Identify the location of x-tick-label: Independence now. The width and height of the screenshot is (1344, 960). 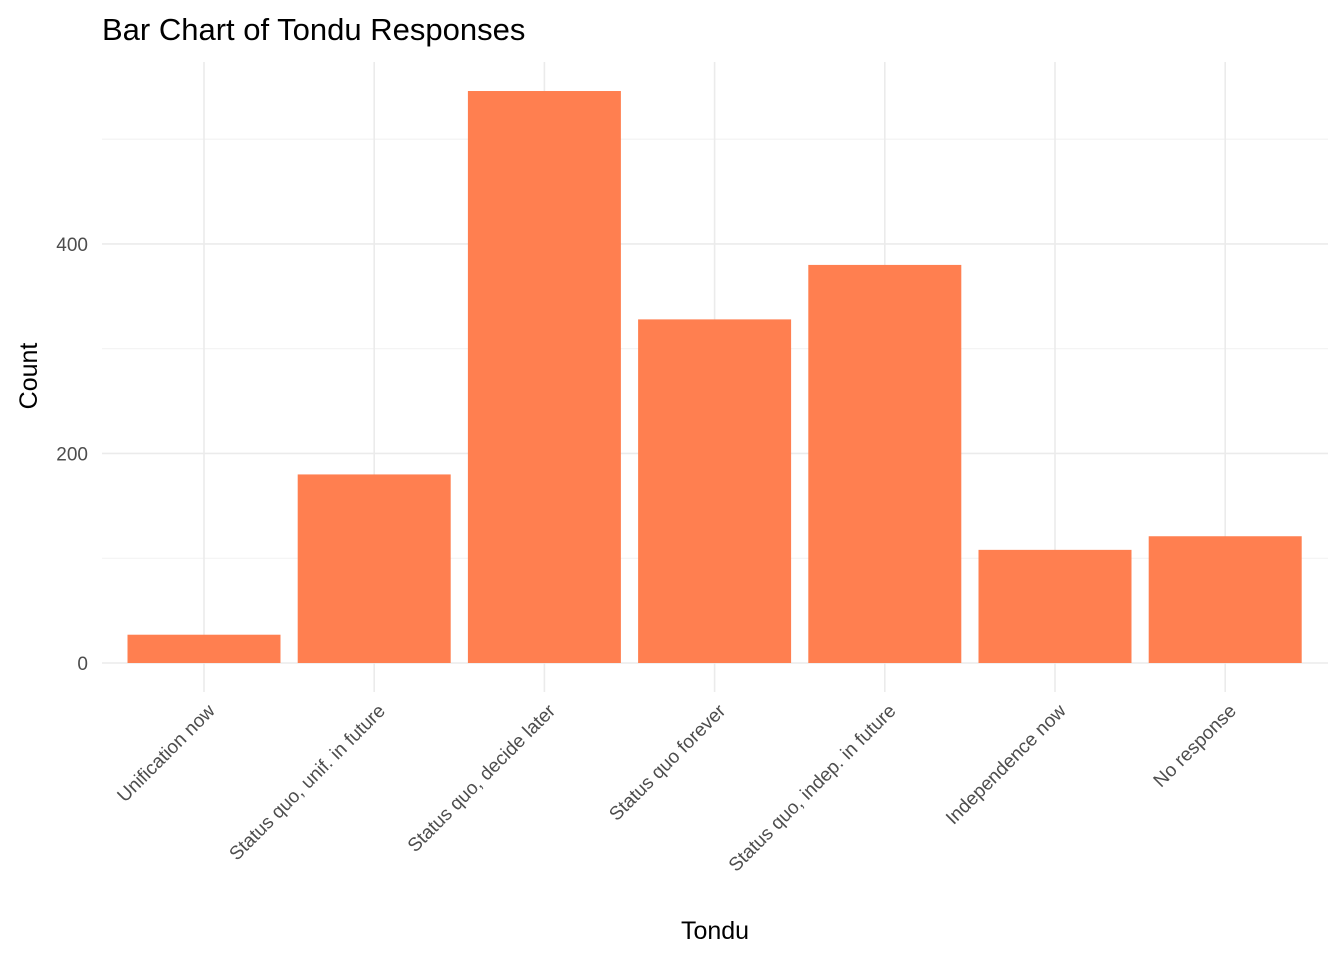
(1006, 764).